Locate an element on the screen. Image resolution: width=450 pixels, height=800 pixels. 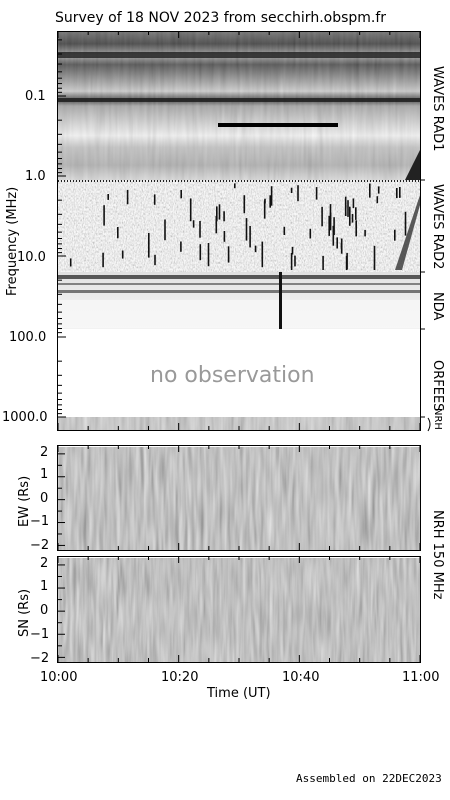
sn-tick-0: 0 is located at coordinates (44, 610).